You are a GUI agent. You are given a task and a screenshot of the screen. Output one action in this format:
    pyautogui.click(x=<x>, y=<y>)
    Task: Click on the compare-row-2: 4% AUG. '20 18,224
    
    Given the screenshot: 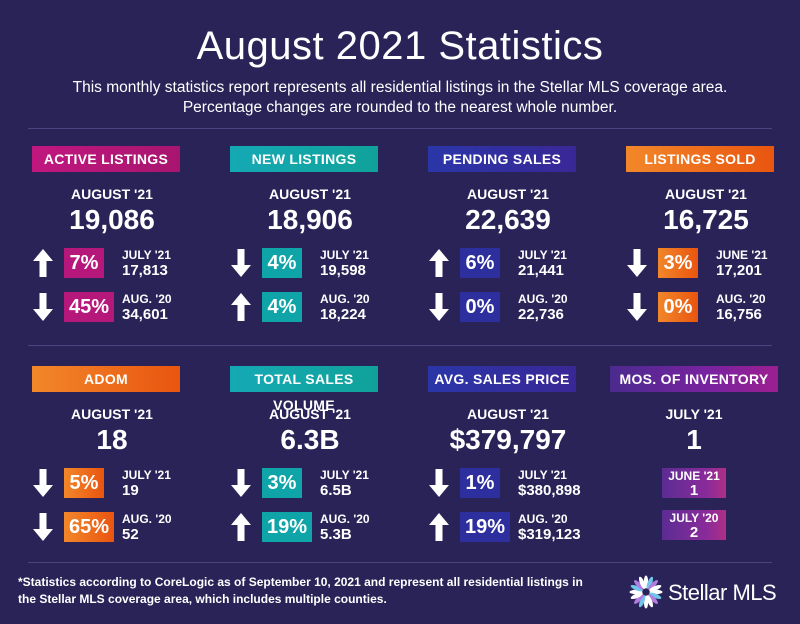 What is the action you would take?
    pyautogui.click(x=316, y=307)
    